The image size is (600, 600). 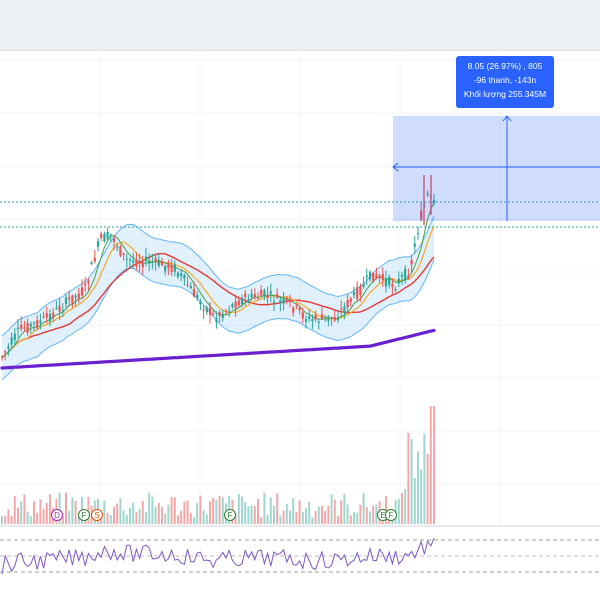 I want to click on event-marker-e-label: E, so click(x=383, y=515).